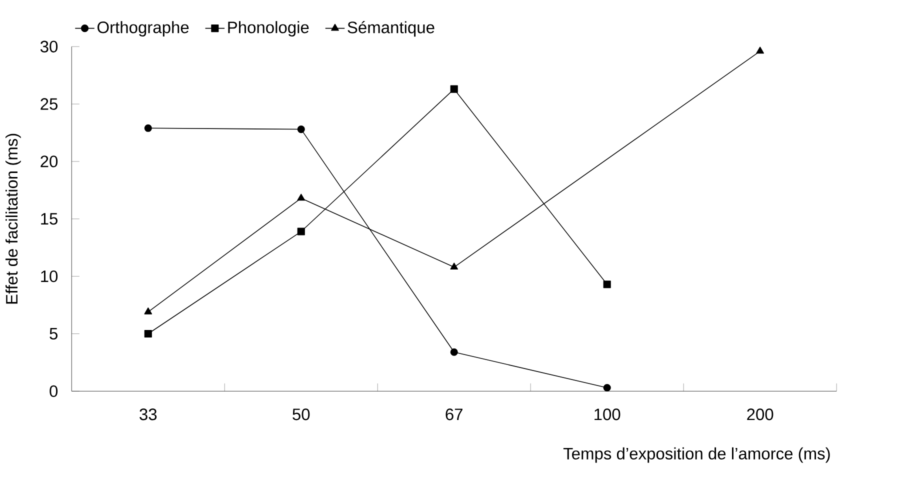 This screenshot has height=478, width=915. What do you see at coordinates (13, 219) in the screenshot?
I see `y-axis-title: Effet de facilitation (ms)` at bounding box center [13, 219].